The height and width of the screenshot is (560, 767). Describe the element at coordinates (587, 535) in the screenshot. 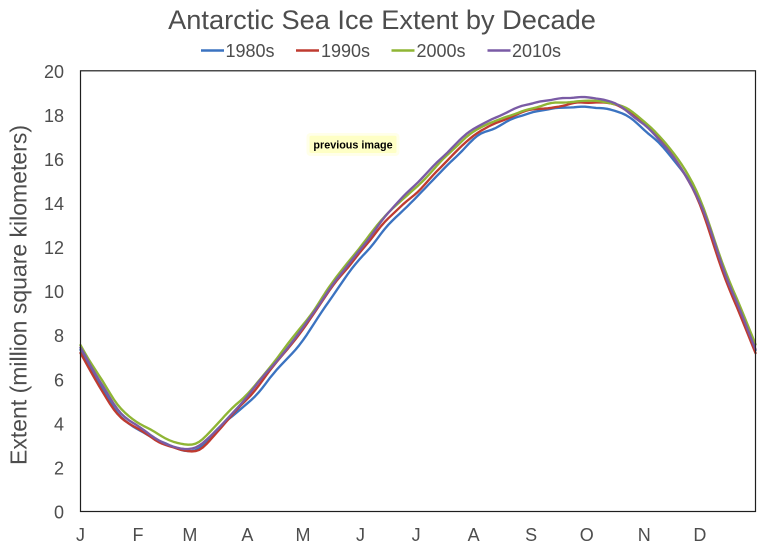

I see `svg-text: O` at that location.